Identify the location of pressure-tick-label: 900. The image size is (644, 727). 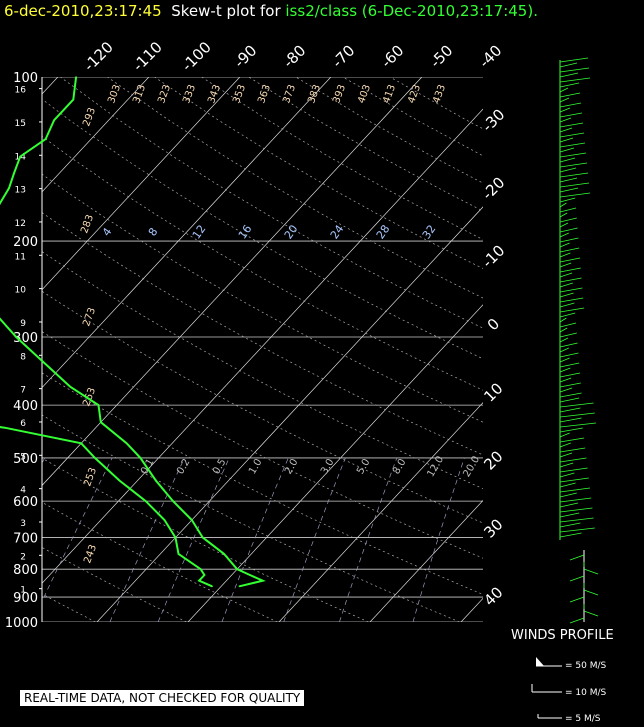
(25, 598).